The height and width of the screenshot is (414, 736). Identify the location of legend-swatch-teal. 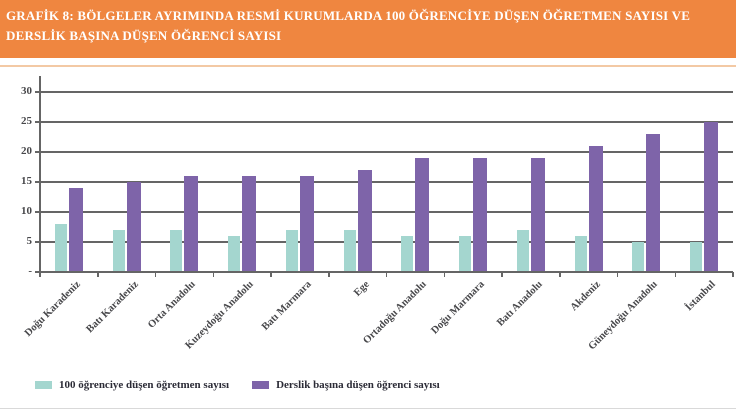
(43, 385).